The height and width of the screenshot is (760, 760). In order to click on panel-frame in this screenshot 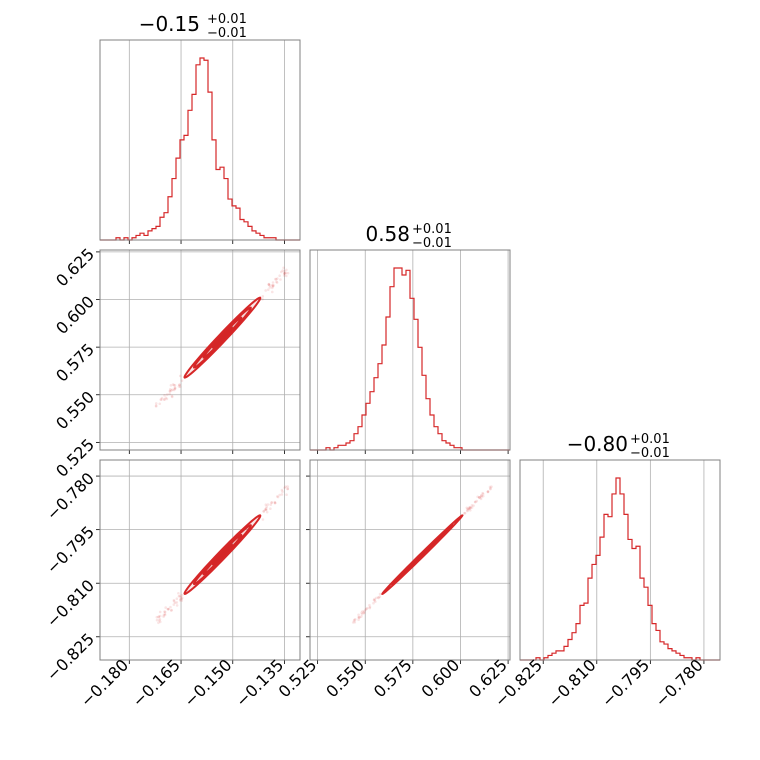, I will do `click(200, 350)`.